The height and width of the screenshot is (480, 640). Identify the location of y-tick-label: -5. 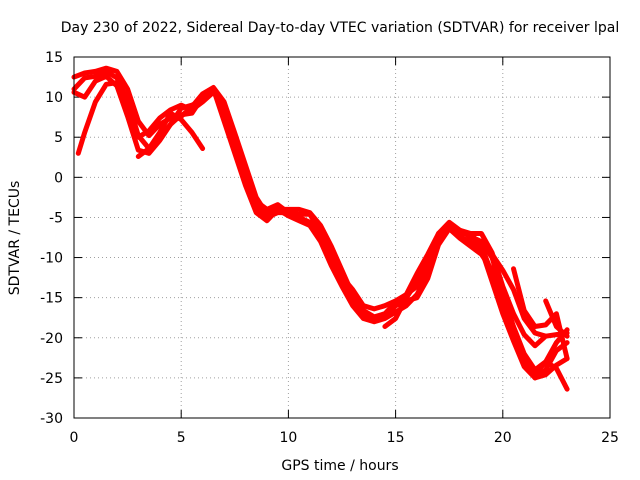
(56, 218).